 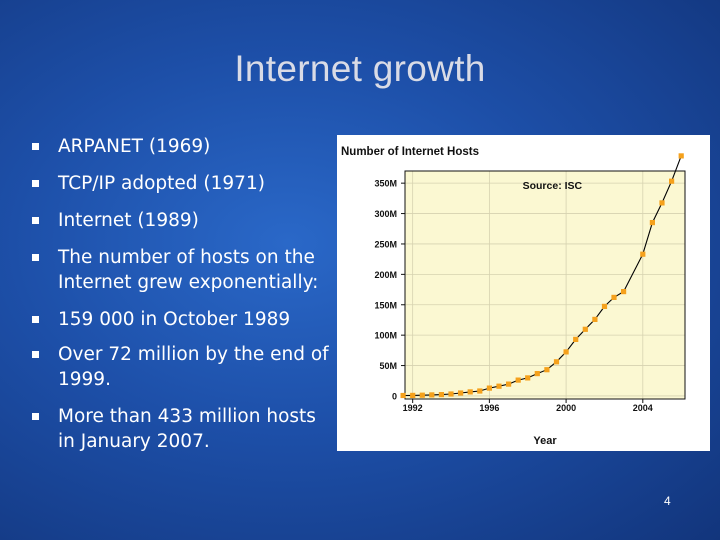 What do you see at coordinates (360, 68) in the screenshot?
I see `slide-title: Internet growth` at bounding box center [360, 68].